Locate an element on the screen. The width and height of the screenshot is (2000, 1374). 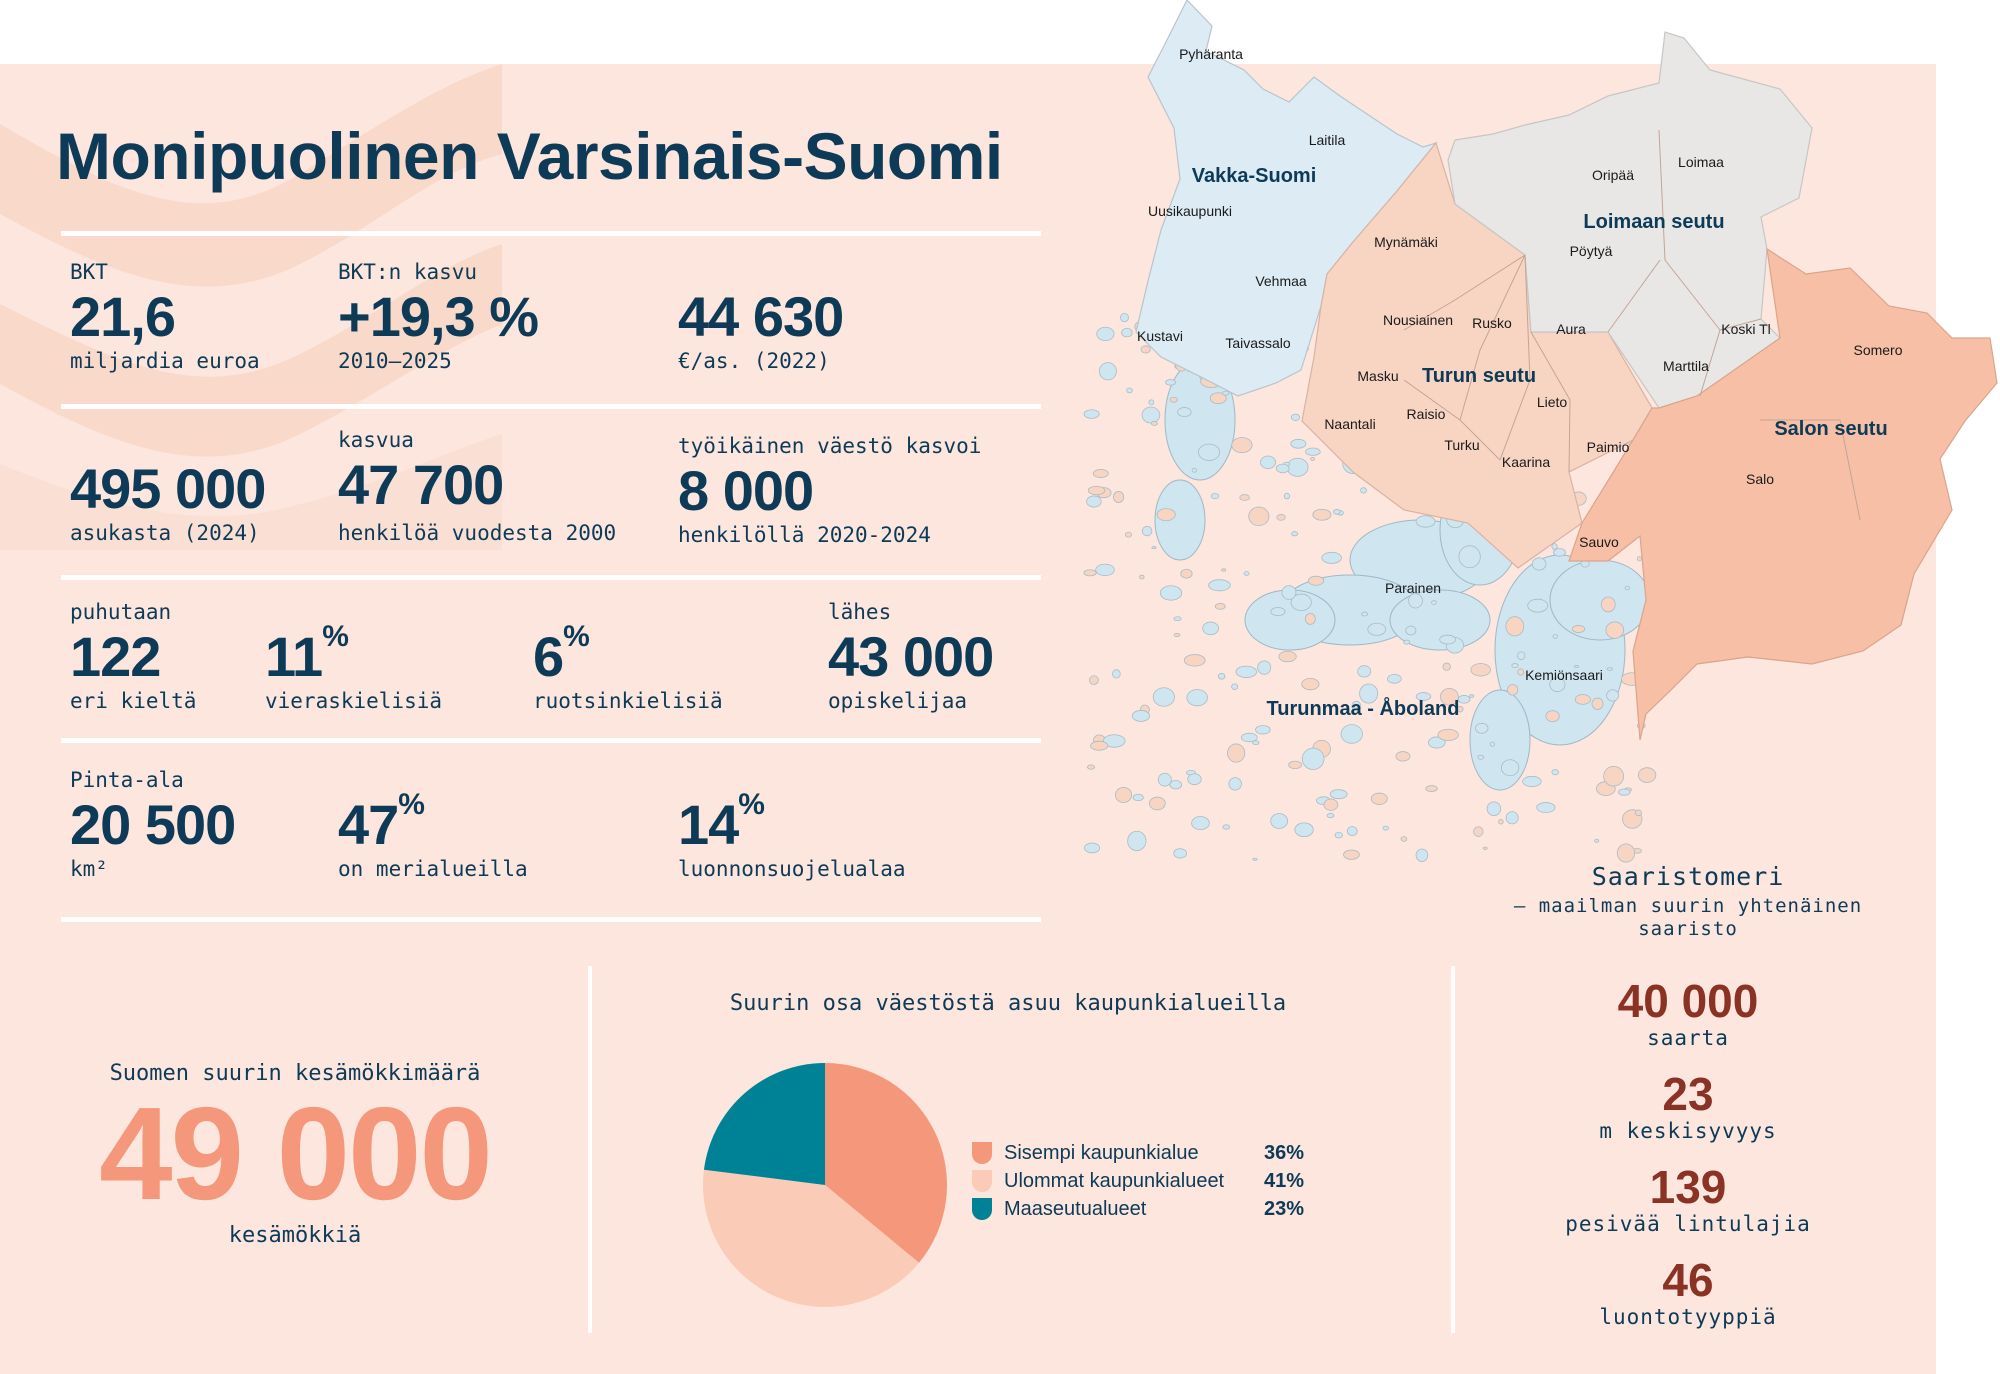
fact-islands-value: 40 000 is located at coordinates (1688, 1001).